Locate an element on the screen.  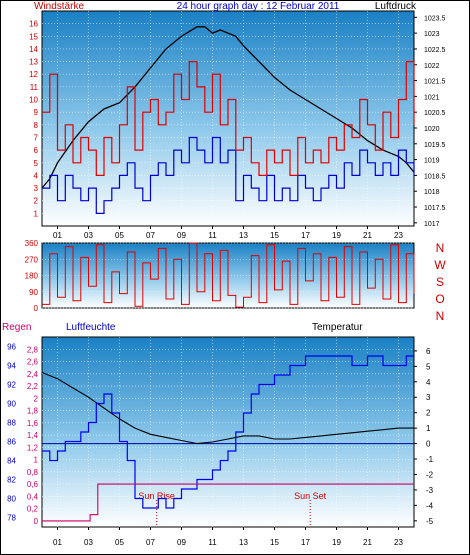
pressure-tick-label: 1019 is located at coordinates (432, 161).